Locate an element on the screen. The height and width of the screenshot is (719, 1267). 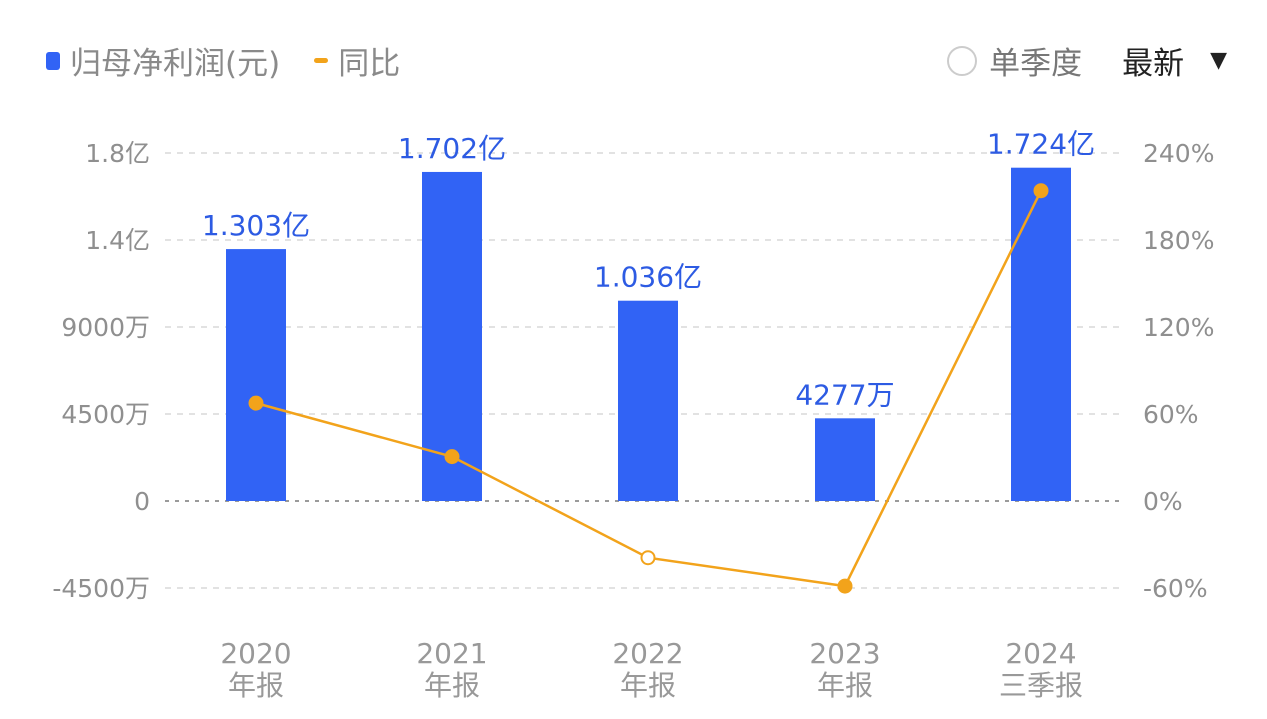
left-tick-label: 1.4亿 is located at coordinates (117, 240).